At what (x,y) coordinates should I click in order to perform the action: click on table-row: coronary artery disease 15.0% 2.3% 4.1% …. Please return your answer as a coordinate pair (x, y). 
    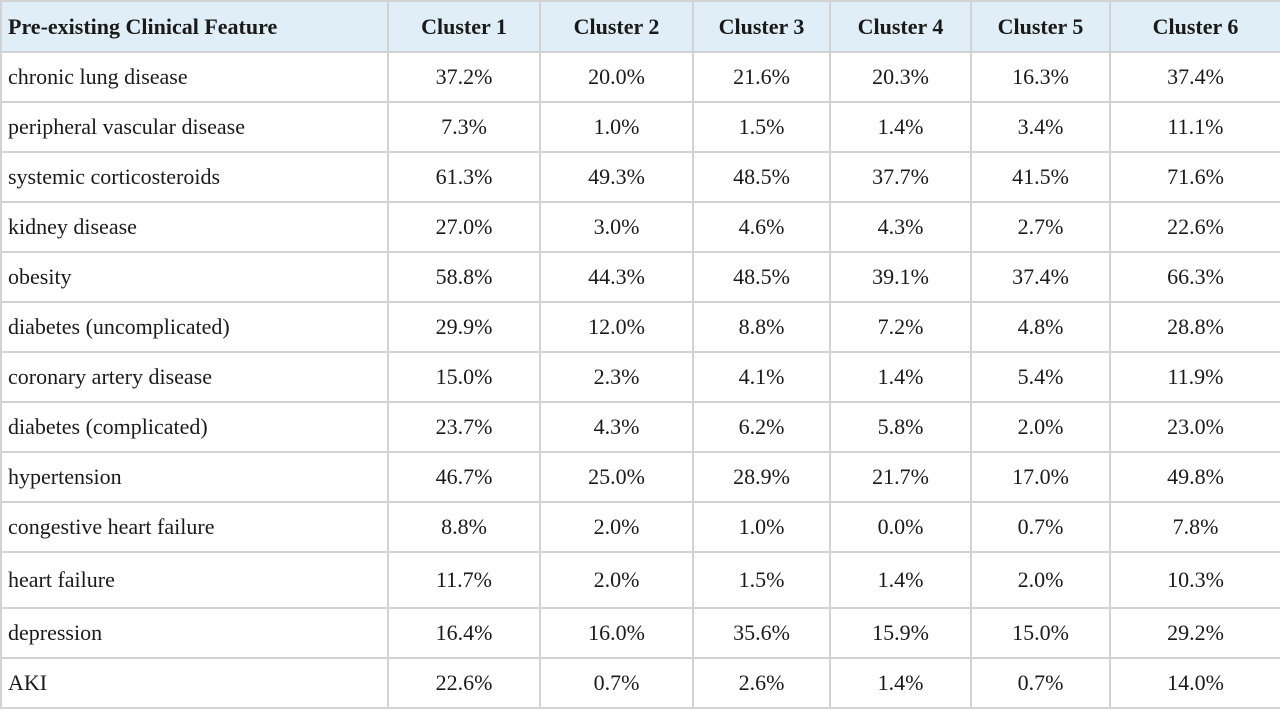
    Looking at the image, I should click on (640, 377).